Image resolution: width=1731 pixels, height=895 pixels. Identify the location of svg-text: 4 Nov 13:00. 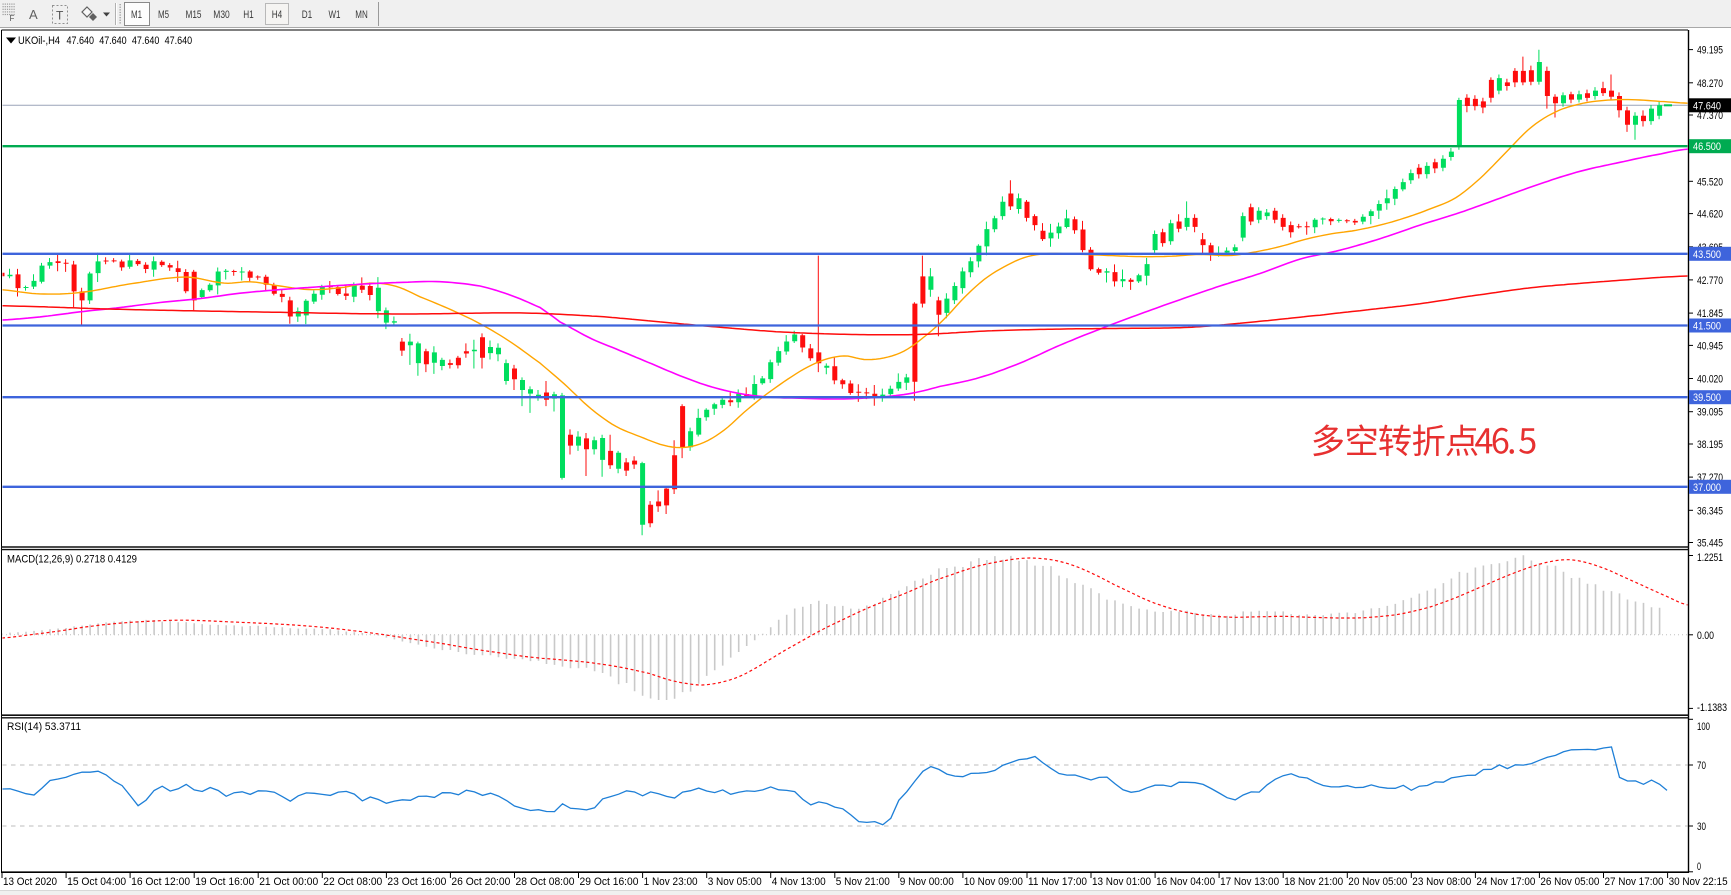
(799, 882).